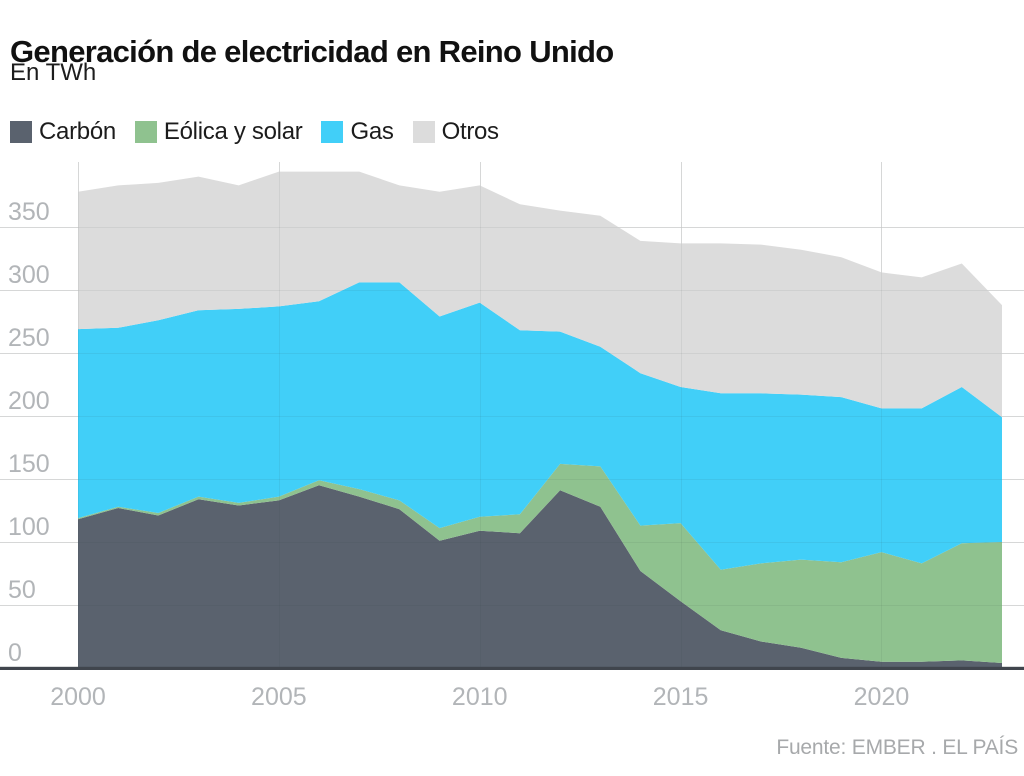  What do you see at coordinates (29, 212) in the screenshot?
I see `y-tick-label: 350` at bounding box center [29, 212].